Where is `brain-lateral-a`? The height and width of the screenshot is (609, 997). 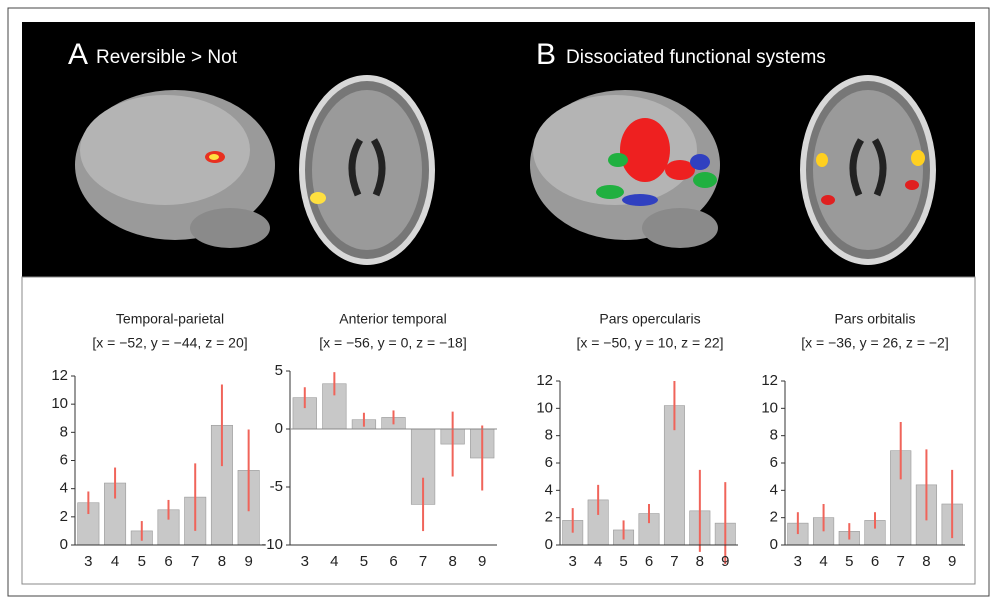
brain-lateral-a is located at coordinates (175, 169).